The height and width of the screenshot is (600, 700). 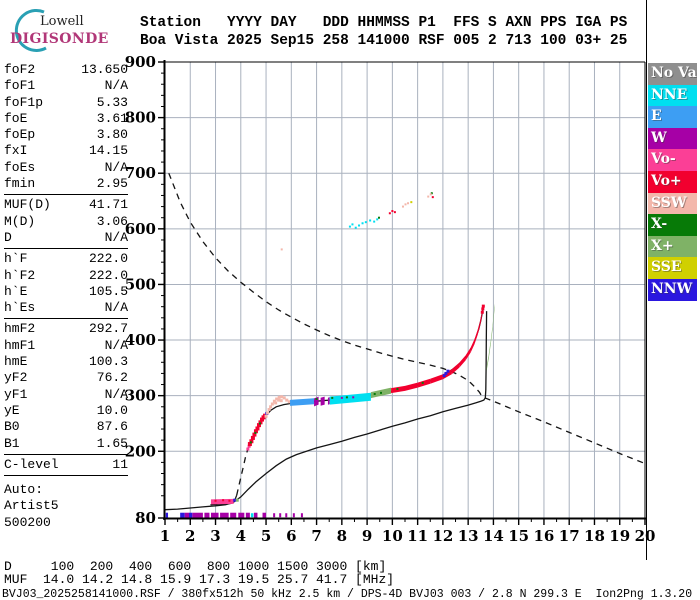 What do you see at coordinates (27, 205) in the screenshot?
I see `param-label: MUF(D)` at bounding box center [27, 205].